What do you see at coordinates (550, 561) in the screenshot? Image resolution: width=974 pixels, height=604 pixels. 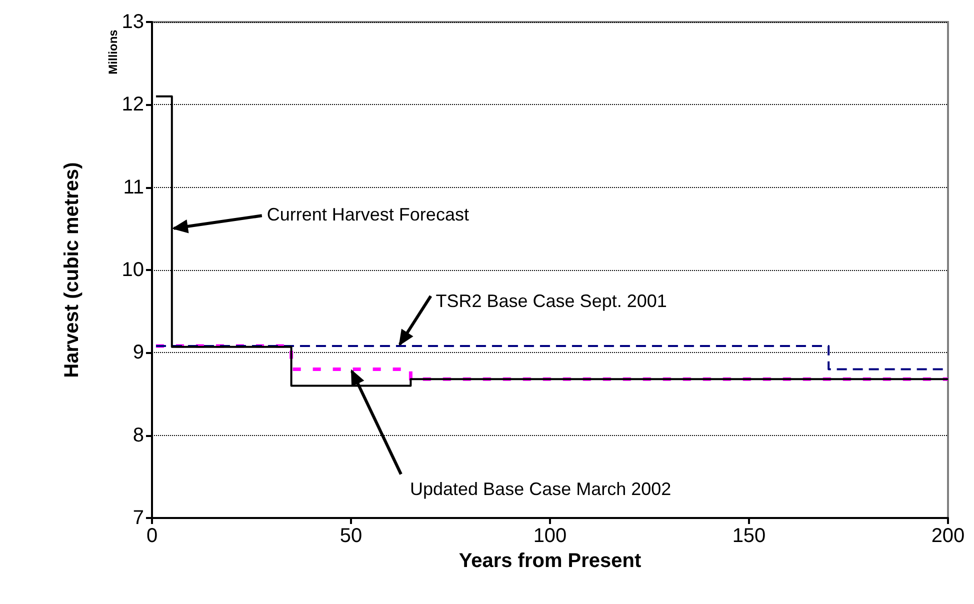 I see `x-axis-title: Years from Present` at bounding box center [550, 561].